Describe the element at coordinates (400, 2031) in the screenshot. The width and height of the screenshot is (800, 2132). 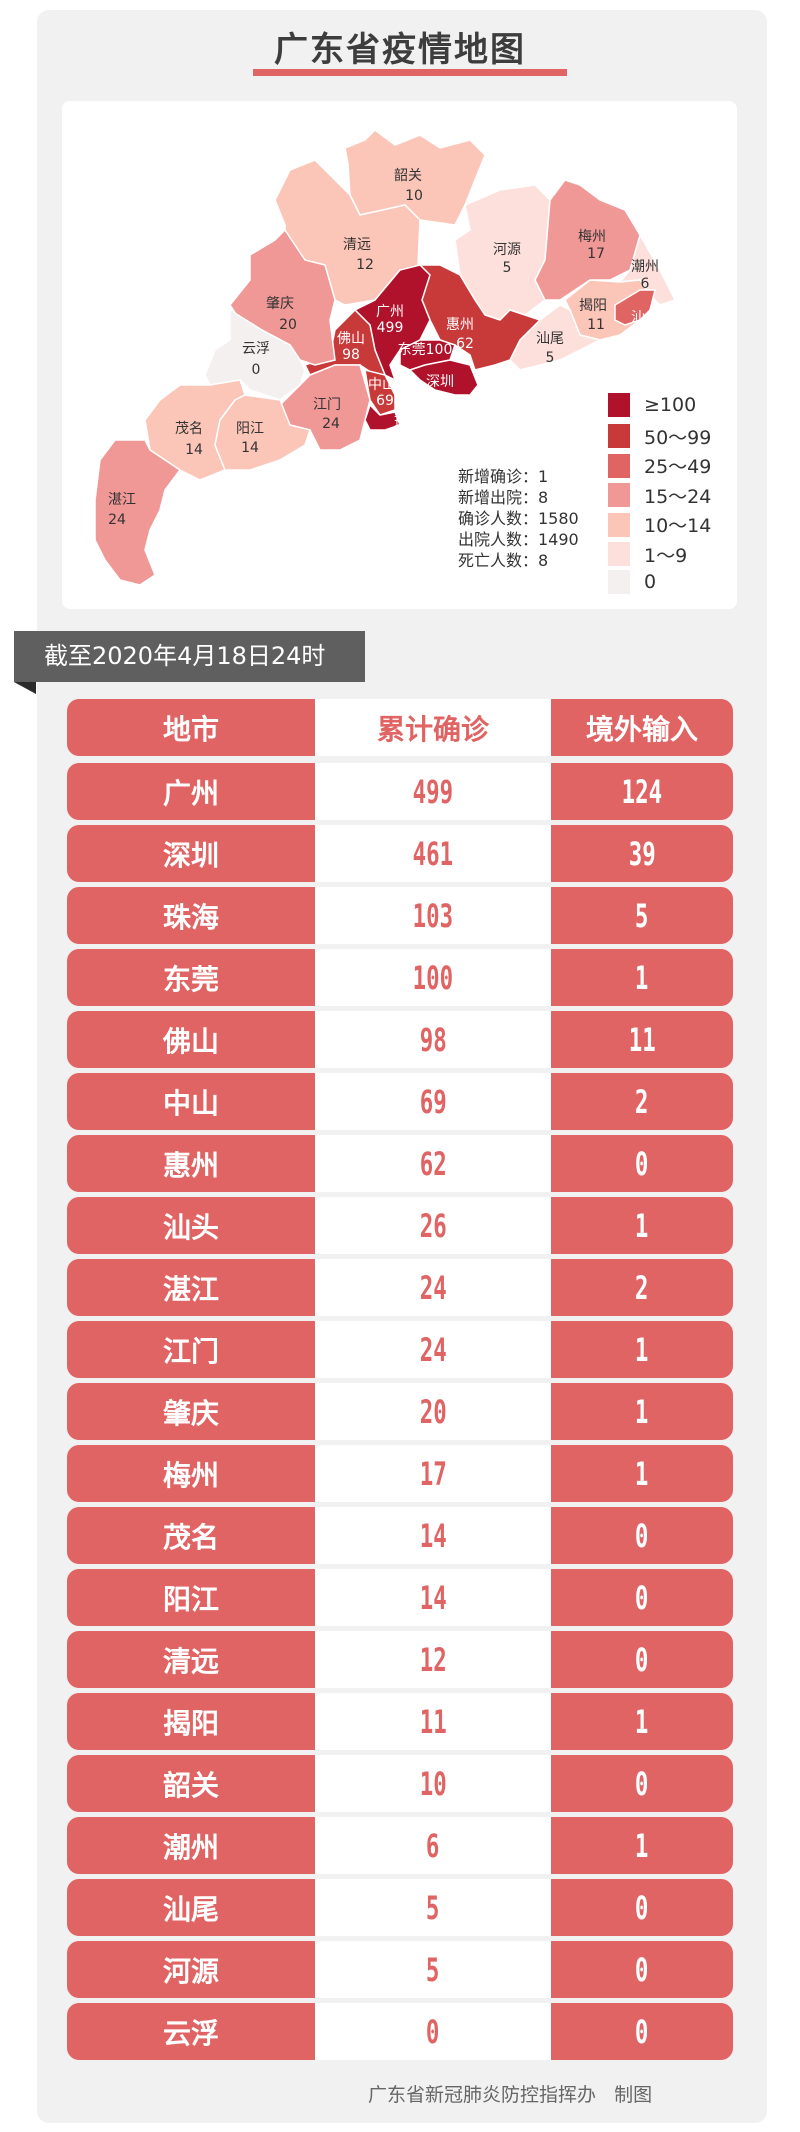
I see `table-row: 云浮 0 0` at that location.